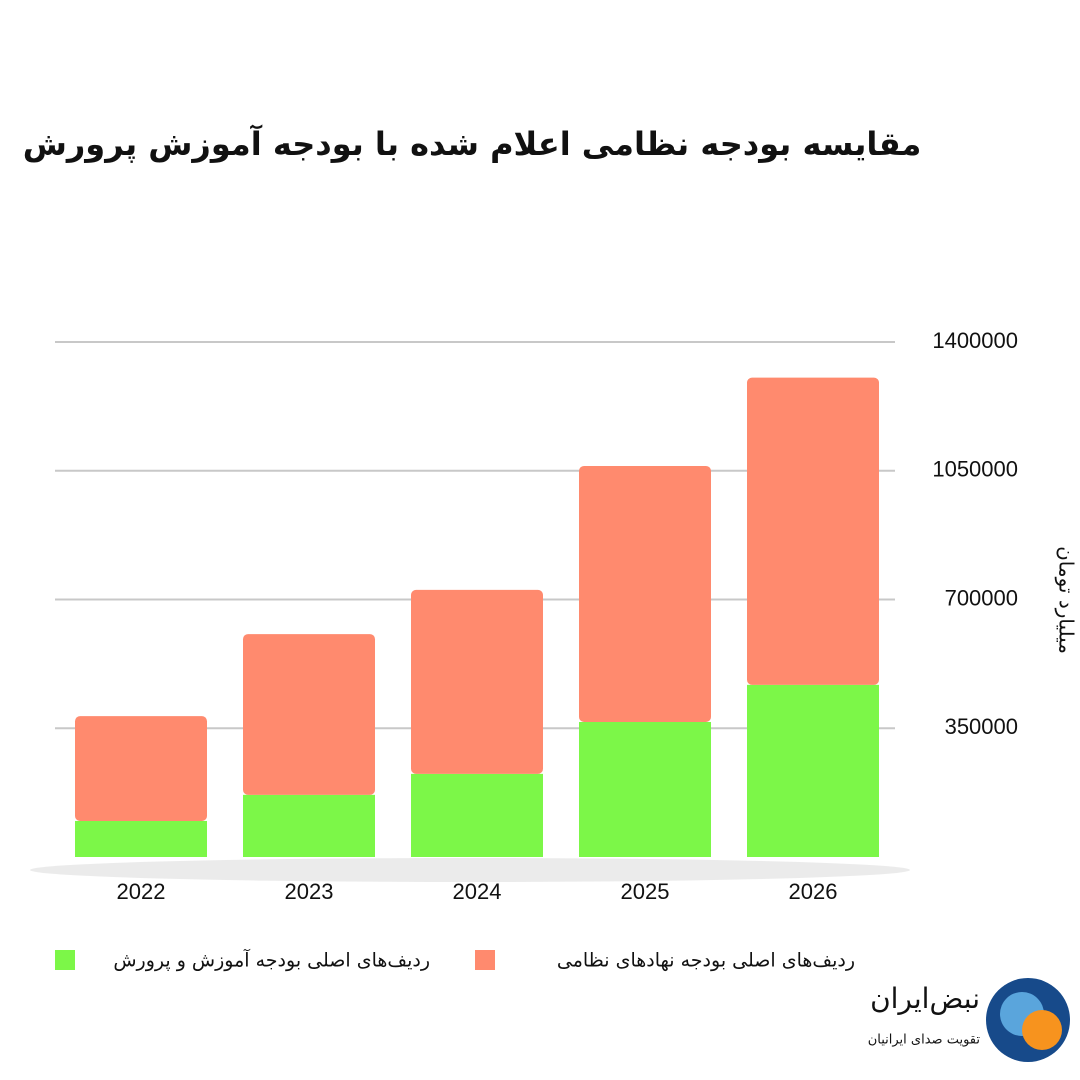 The image size is (1080, 1080). I want to click on floor-shadow, so click(470, 870).